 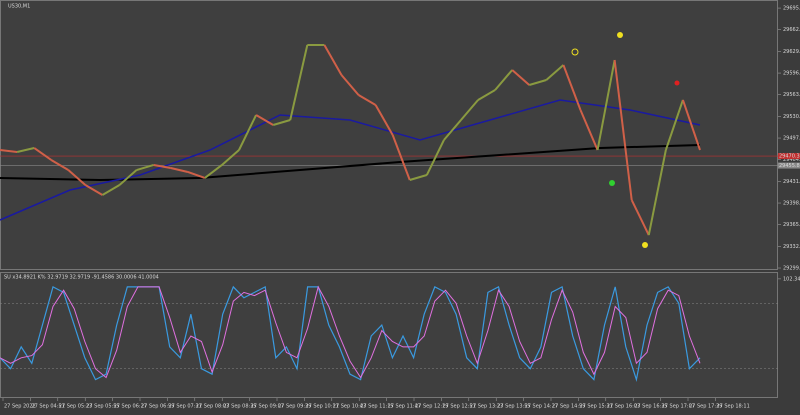 What do you see at coordinates (791, 160) in the screenshot?
I see `y-tick-label: 29464.70` at bounding box center [791, 160].